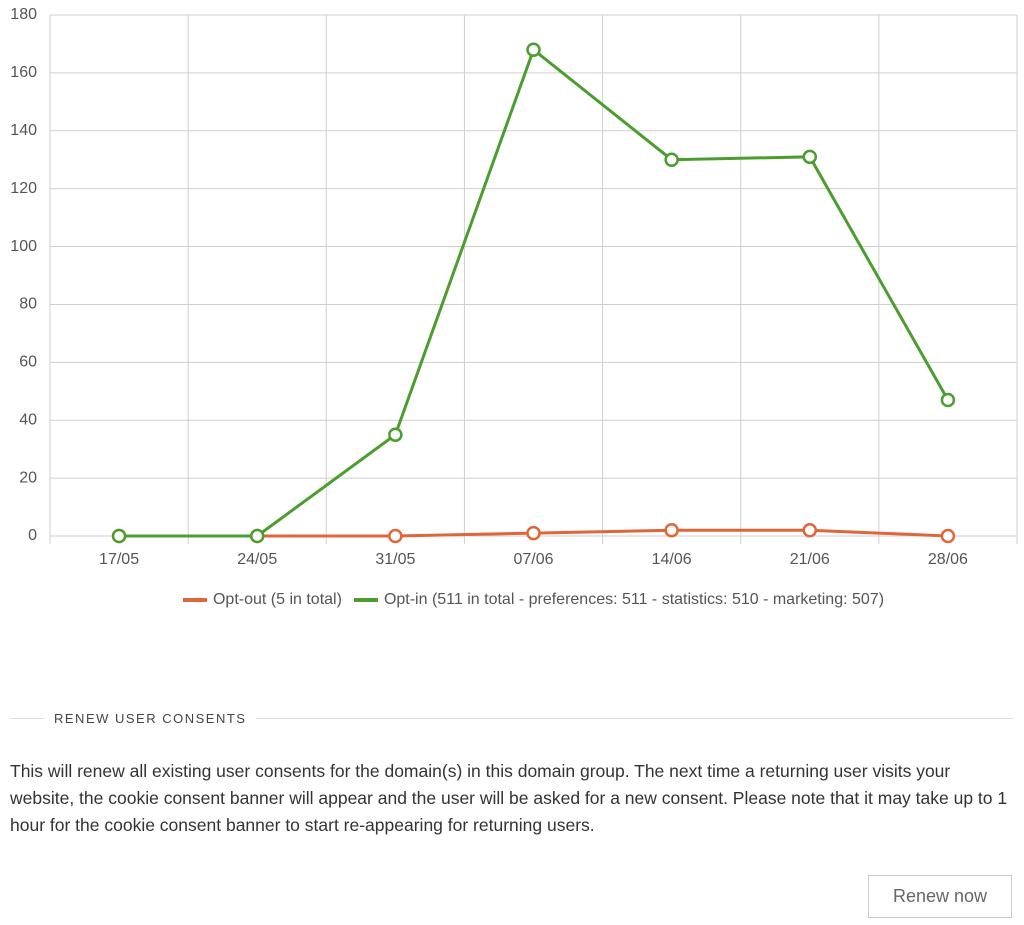 This screenshot has width=1024, height=925. Describe the element at coordinates (150, 718) in the screenshot. I see `section-title: RENEW USER CONSENTS` at that location.